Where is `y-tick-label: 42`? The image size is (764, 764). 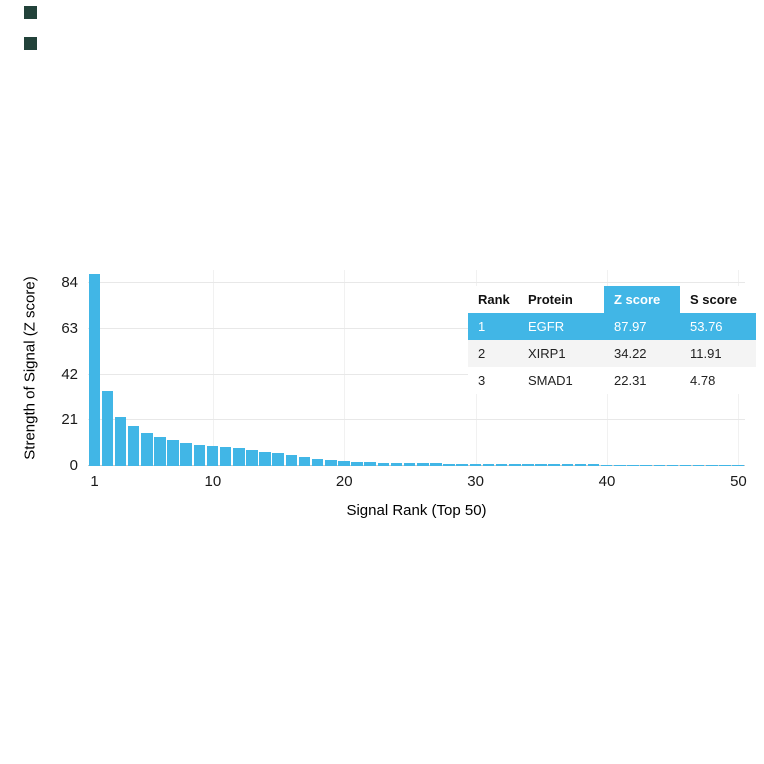 y-tick-label: 42 is located at coordinates (69, 374).